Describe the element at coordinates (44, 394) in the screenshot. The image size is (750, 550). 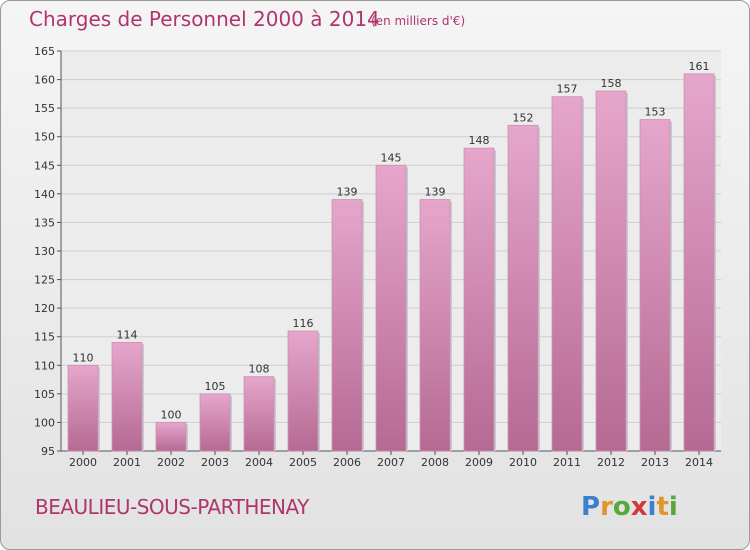
I see `y-tick-label: 105` at that location.